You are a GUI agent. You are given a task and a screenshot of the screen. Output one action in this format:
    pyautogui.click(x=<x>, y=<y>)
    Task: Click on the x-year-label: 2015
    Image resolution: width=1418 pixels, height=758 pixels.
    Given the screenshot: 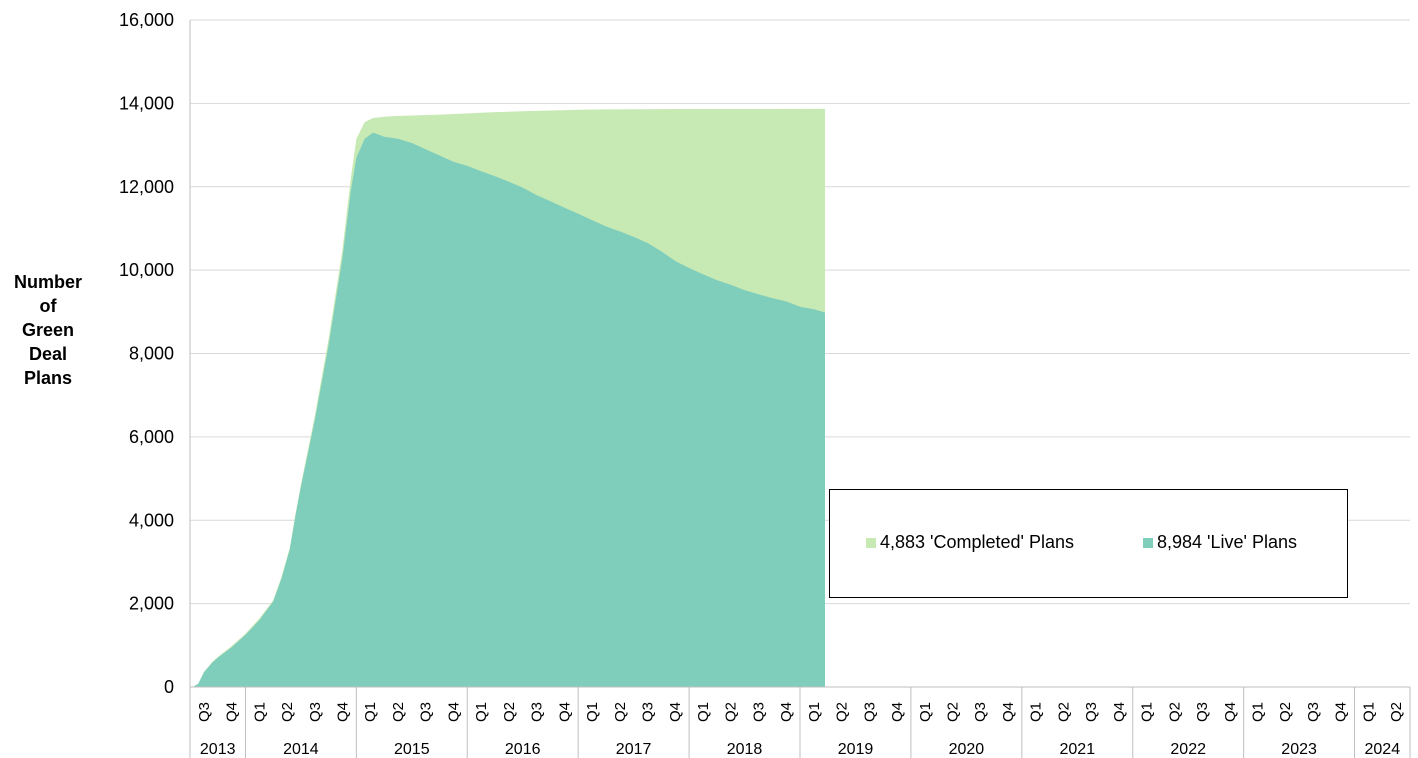 What is the action you would take?
    pyautogui.click(x=412, y=749)
    